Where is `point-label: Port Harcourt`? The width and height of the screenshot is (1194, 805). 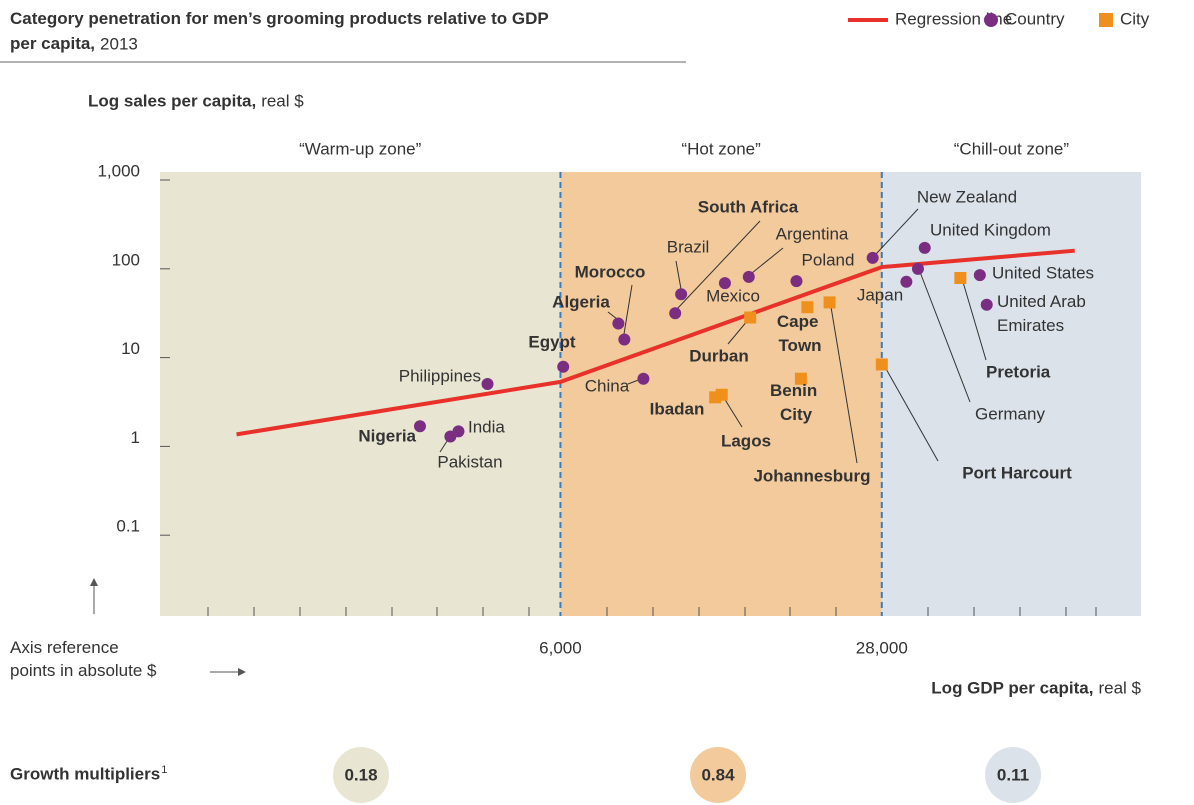 point-label: Port Harcourt is located at coordinates (1017, 472).